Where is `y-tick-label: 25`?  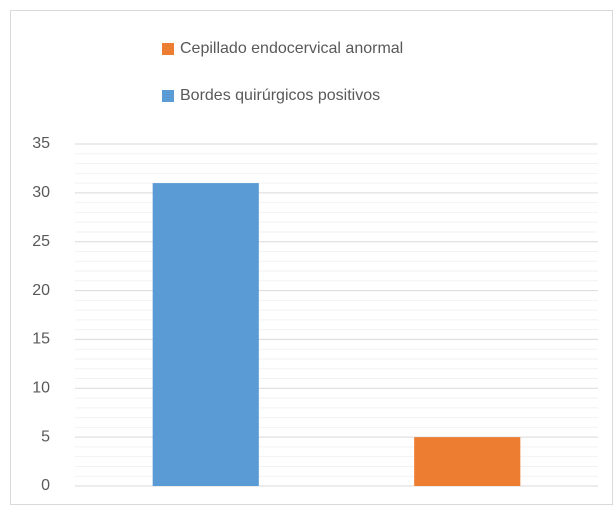 y-tick-label: 25 is located at coordinates (41, 241).